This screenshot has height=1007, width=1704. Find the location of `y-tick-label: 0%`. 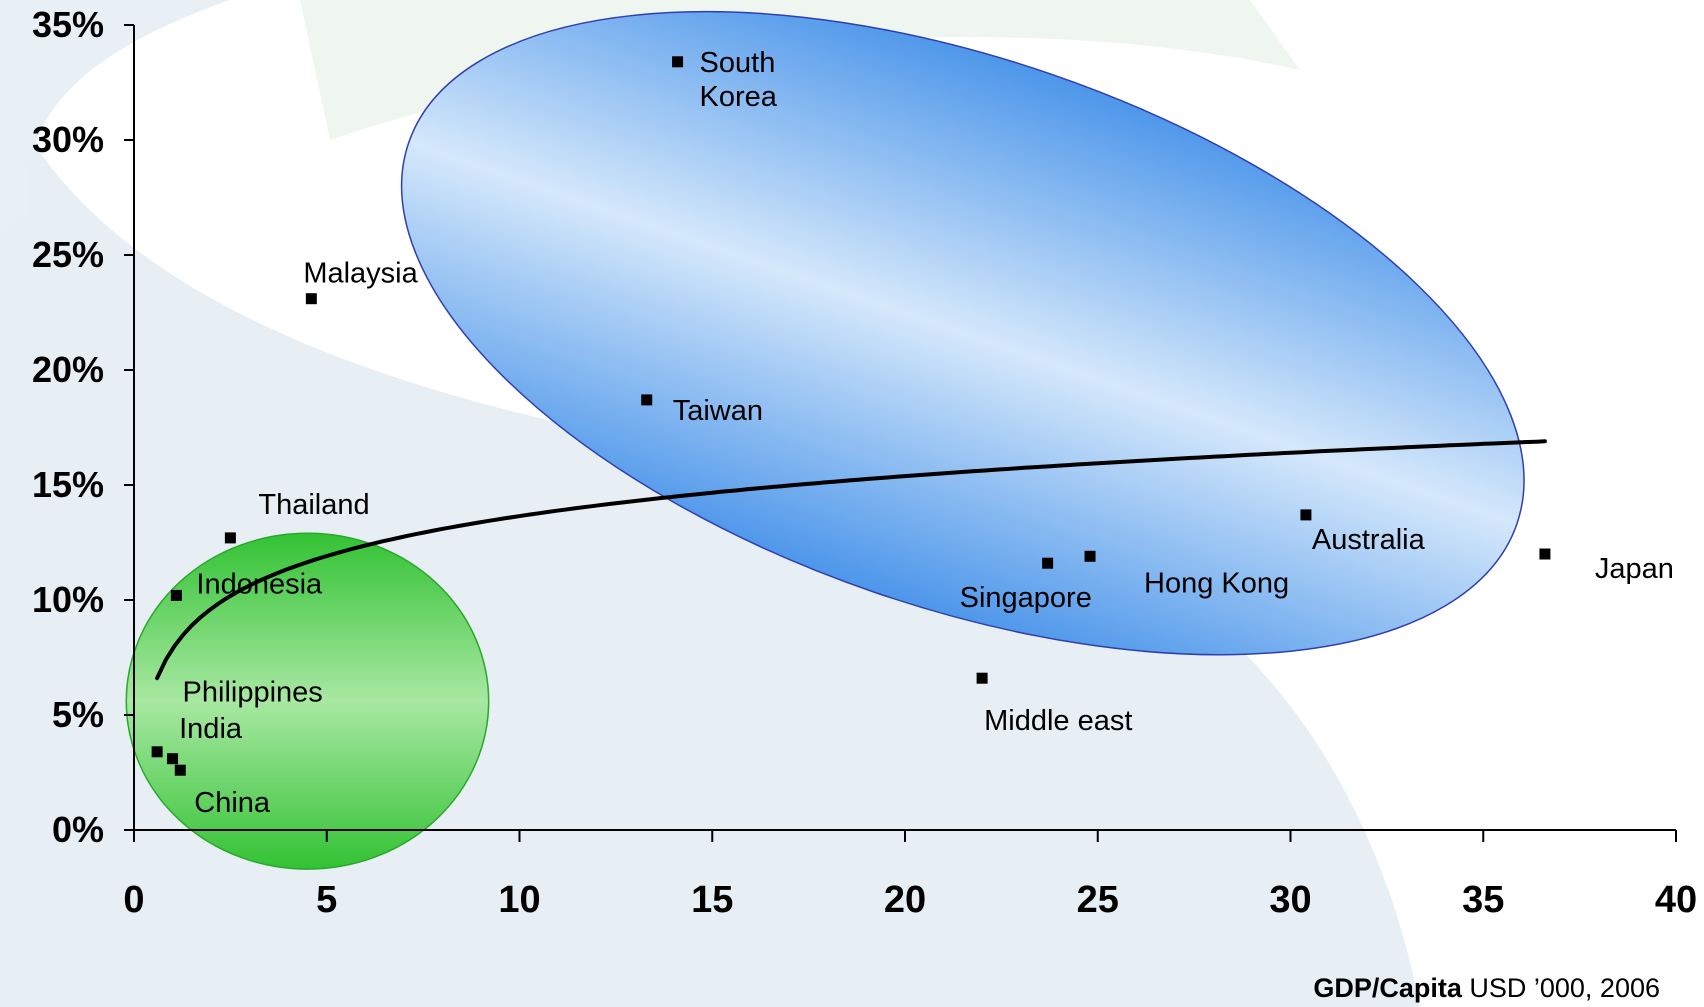

y-tick-label: 0% is located at coordinates (78, 829).